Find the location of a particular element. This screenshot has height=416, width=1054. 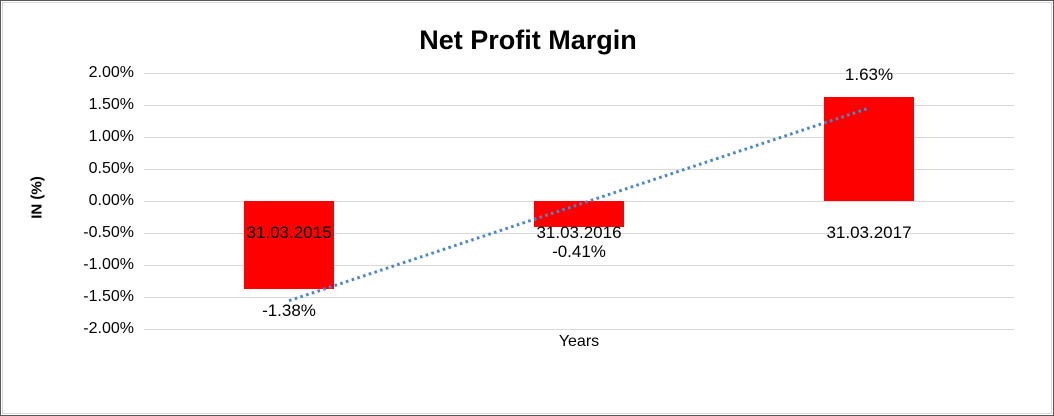

bar-31.03.2017 is located at coordinates (869, 148).